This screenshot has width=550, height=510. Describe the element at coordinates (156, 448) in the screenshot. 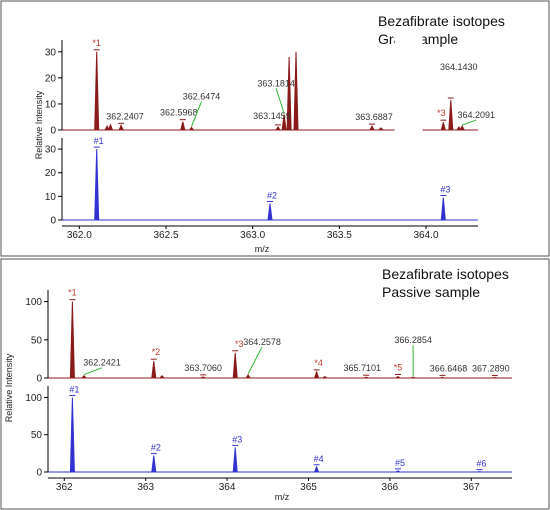

I see `passive-theory-peak-label: #2` at that location.